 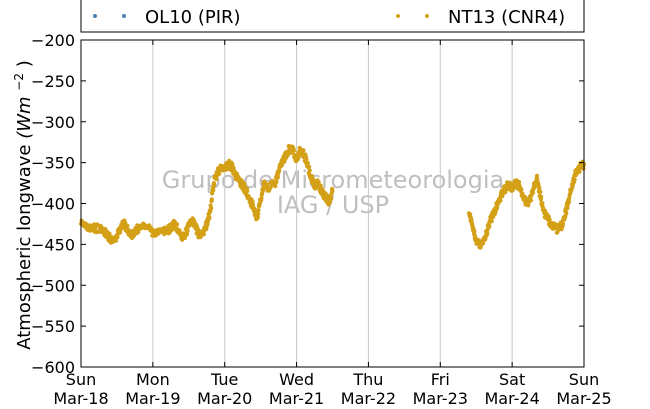 I want to click on legend-box, so click(x=332, y=16).